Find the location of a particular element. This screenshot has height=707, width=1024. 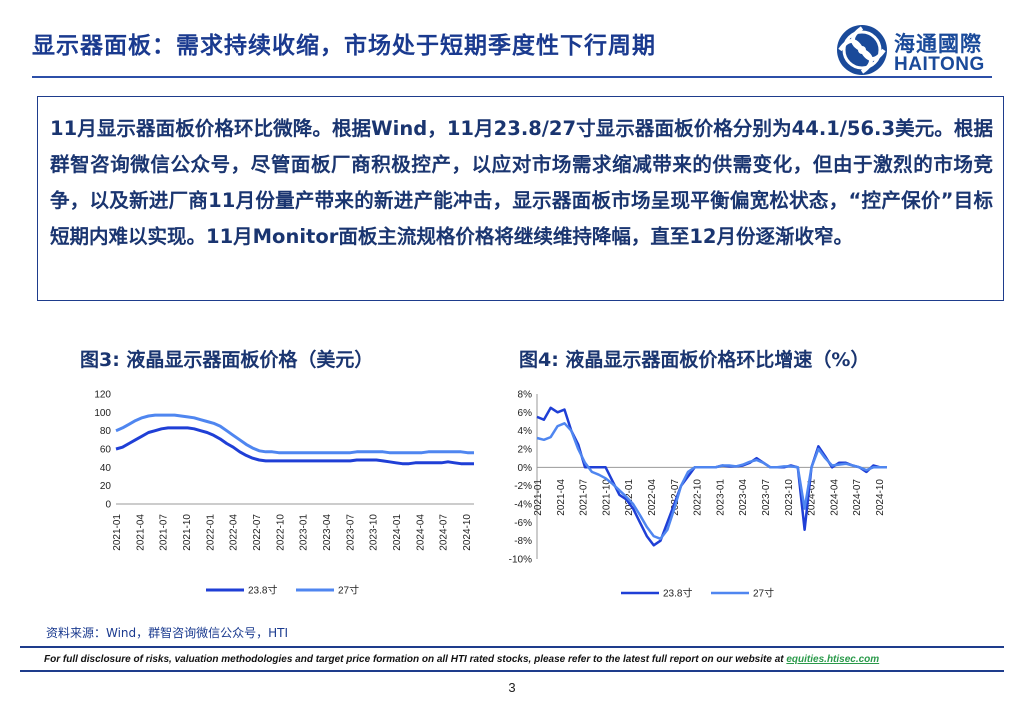

y-tick-label: 40 is located at coordinates (106, 468).